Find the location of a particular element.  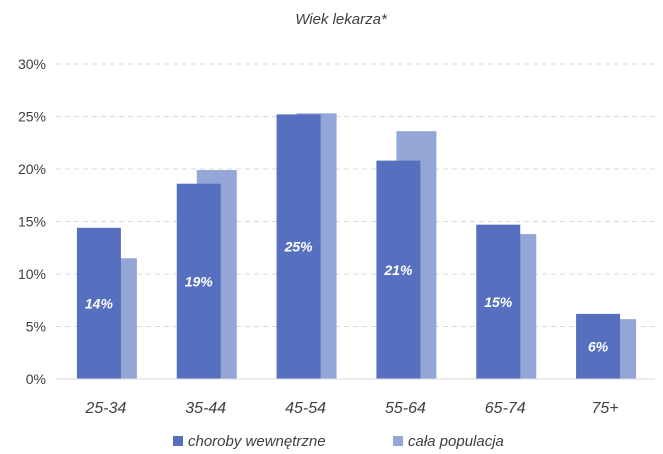

data-label: 14% is located at coordinates (99, 303).